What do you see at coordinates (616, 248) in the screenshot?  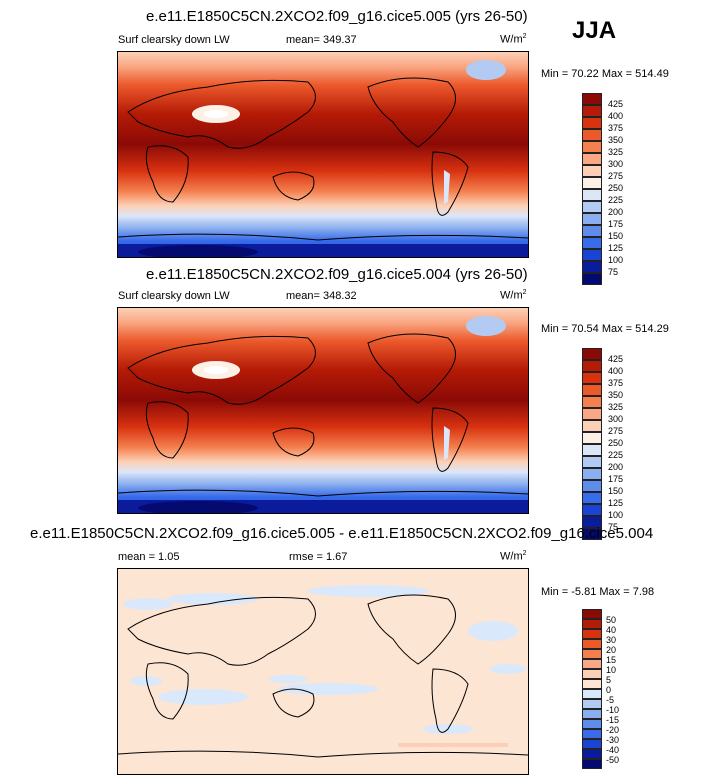 I see `cbar1-label: 125` at bounding box center [616, 248].